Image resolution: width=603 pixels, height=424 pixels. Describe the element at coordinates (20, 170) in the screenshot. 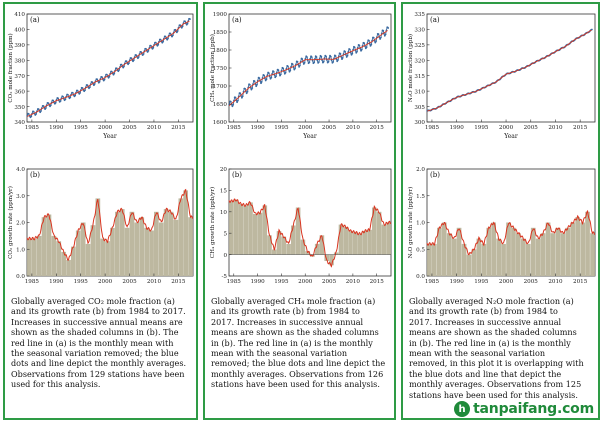

I see `y-tick-label: 4.0` at that location.